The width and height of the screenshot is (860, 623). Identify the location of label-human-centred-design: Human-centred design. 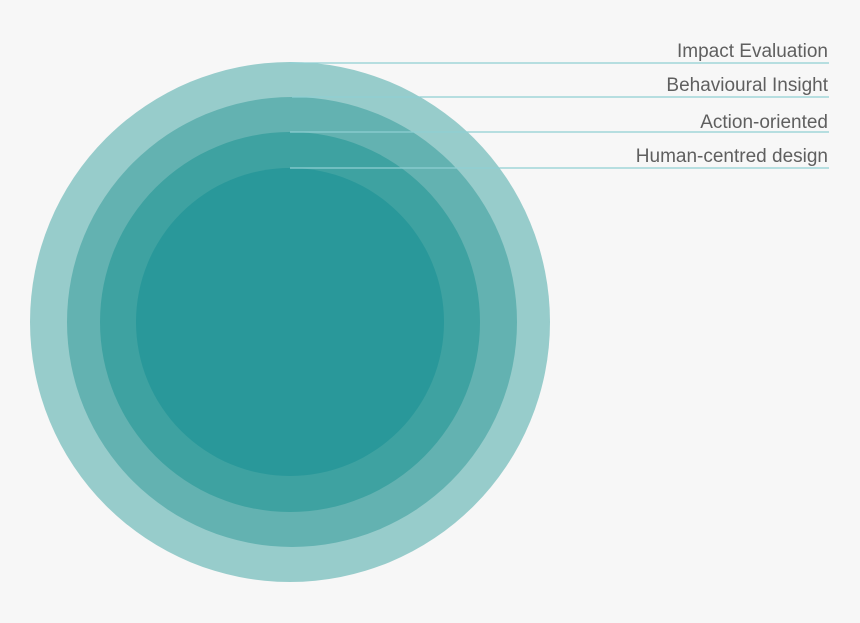
(732, 156).